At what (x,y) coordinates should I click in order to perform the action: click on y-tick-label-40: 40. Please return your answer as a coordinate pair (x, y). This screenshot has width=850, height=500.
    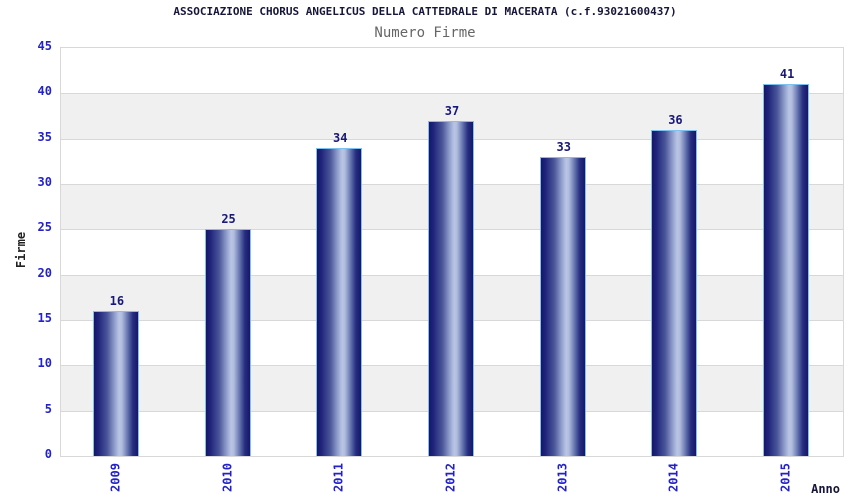
    Looking at the image, I should click on (44, 91).